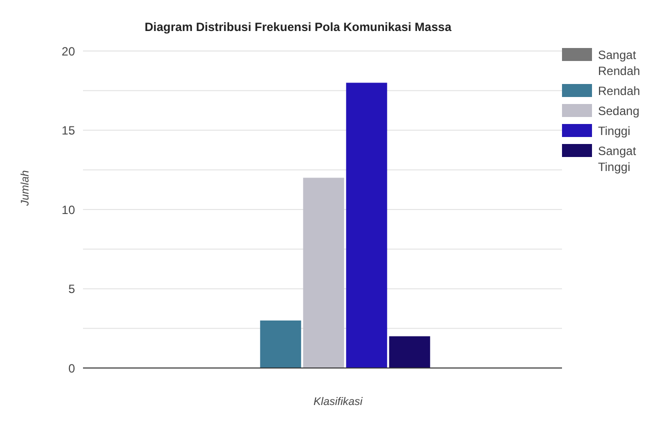 This screenshot has height=434, width=665. What do you see at coordinates (69, 51) in the screenshot?
I see `y-tick-label: 20` at bounding box center [69, 51].